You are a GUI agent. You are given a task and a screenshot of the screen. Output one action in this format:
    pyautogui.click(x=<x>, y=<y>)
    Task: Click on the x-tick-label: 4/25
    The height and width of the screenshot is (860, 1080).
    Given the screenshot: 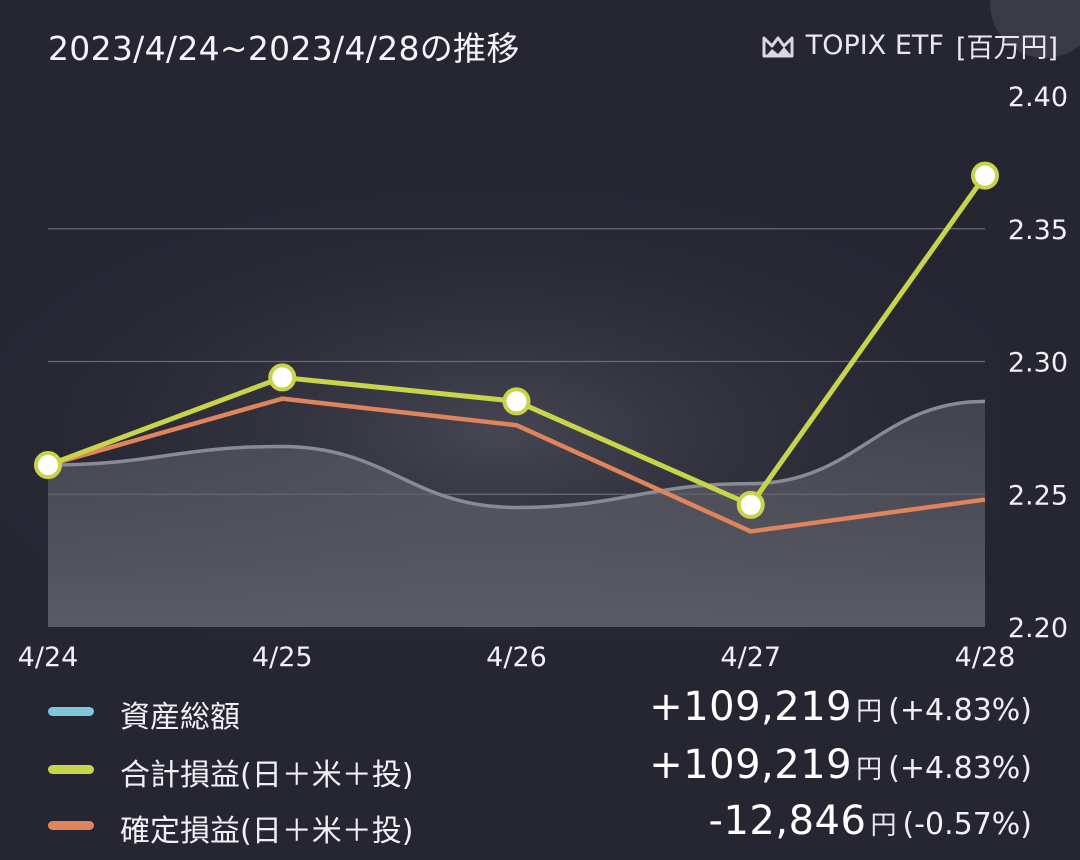 What is the action you would take?
    pyautogui.click(x=282, y=657)
    